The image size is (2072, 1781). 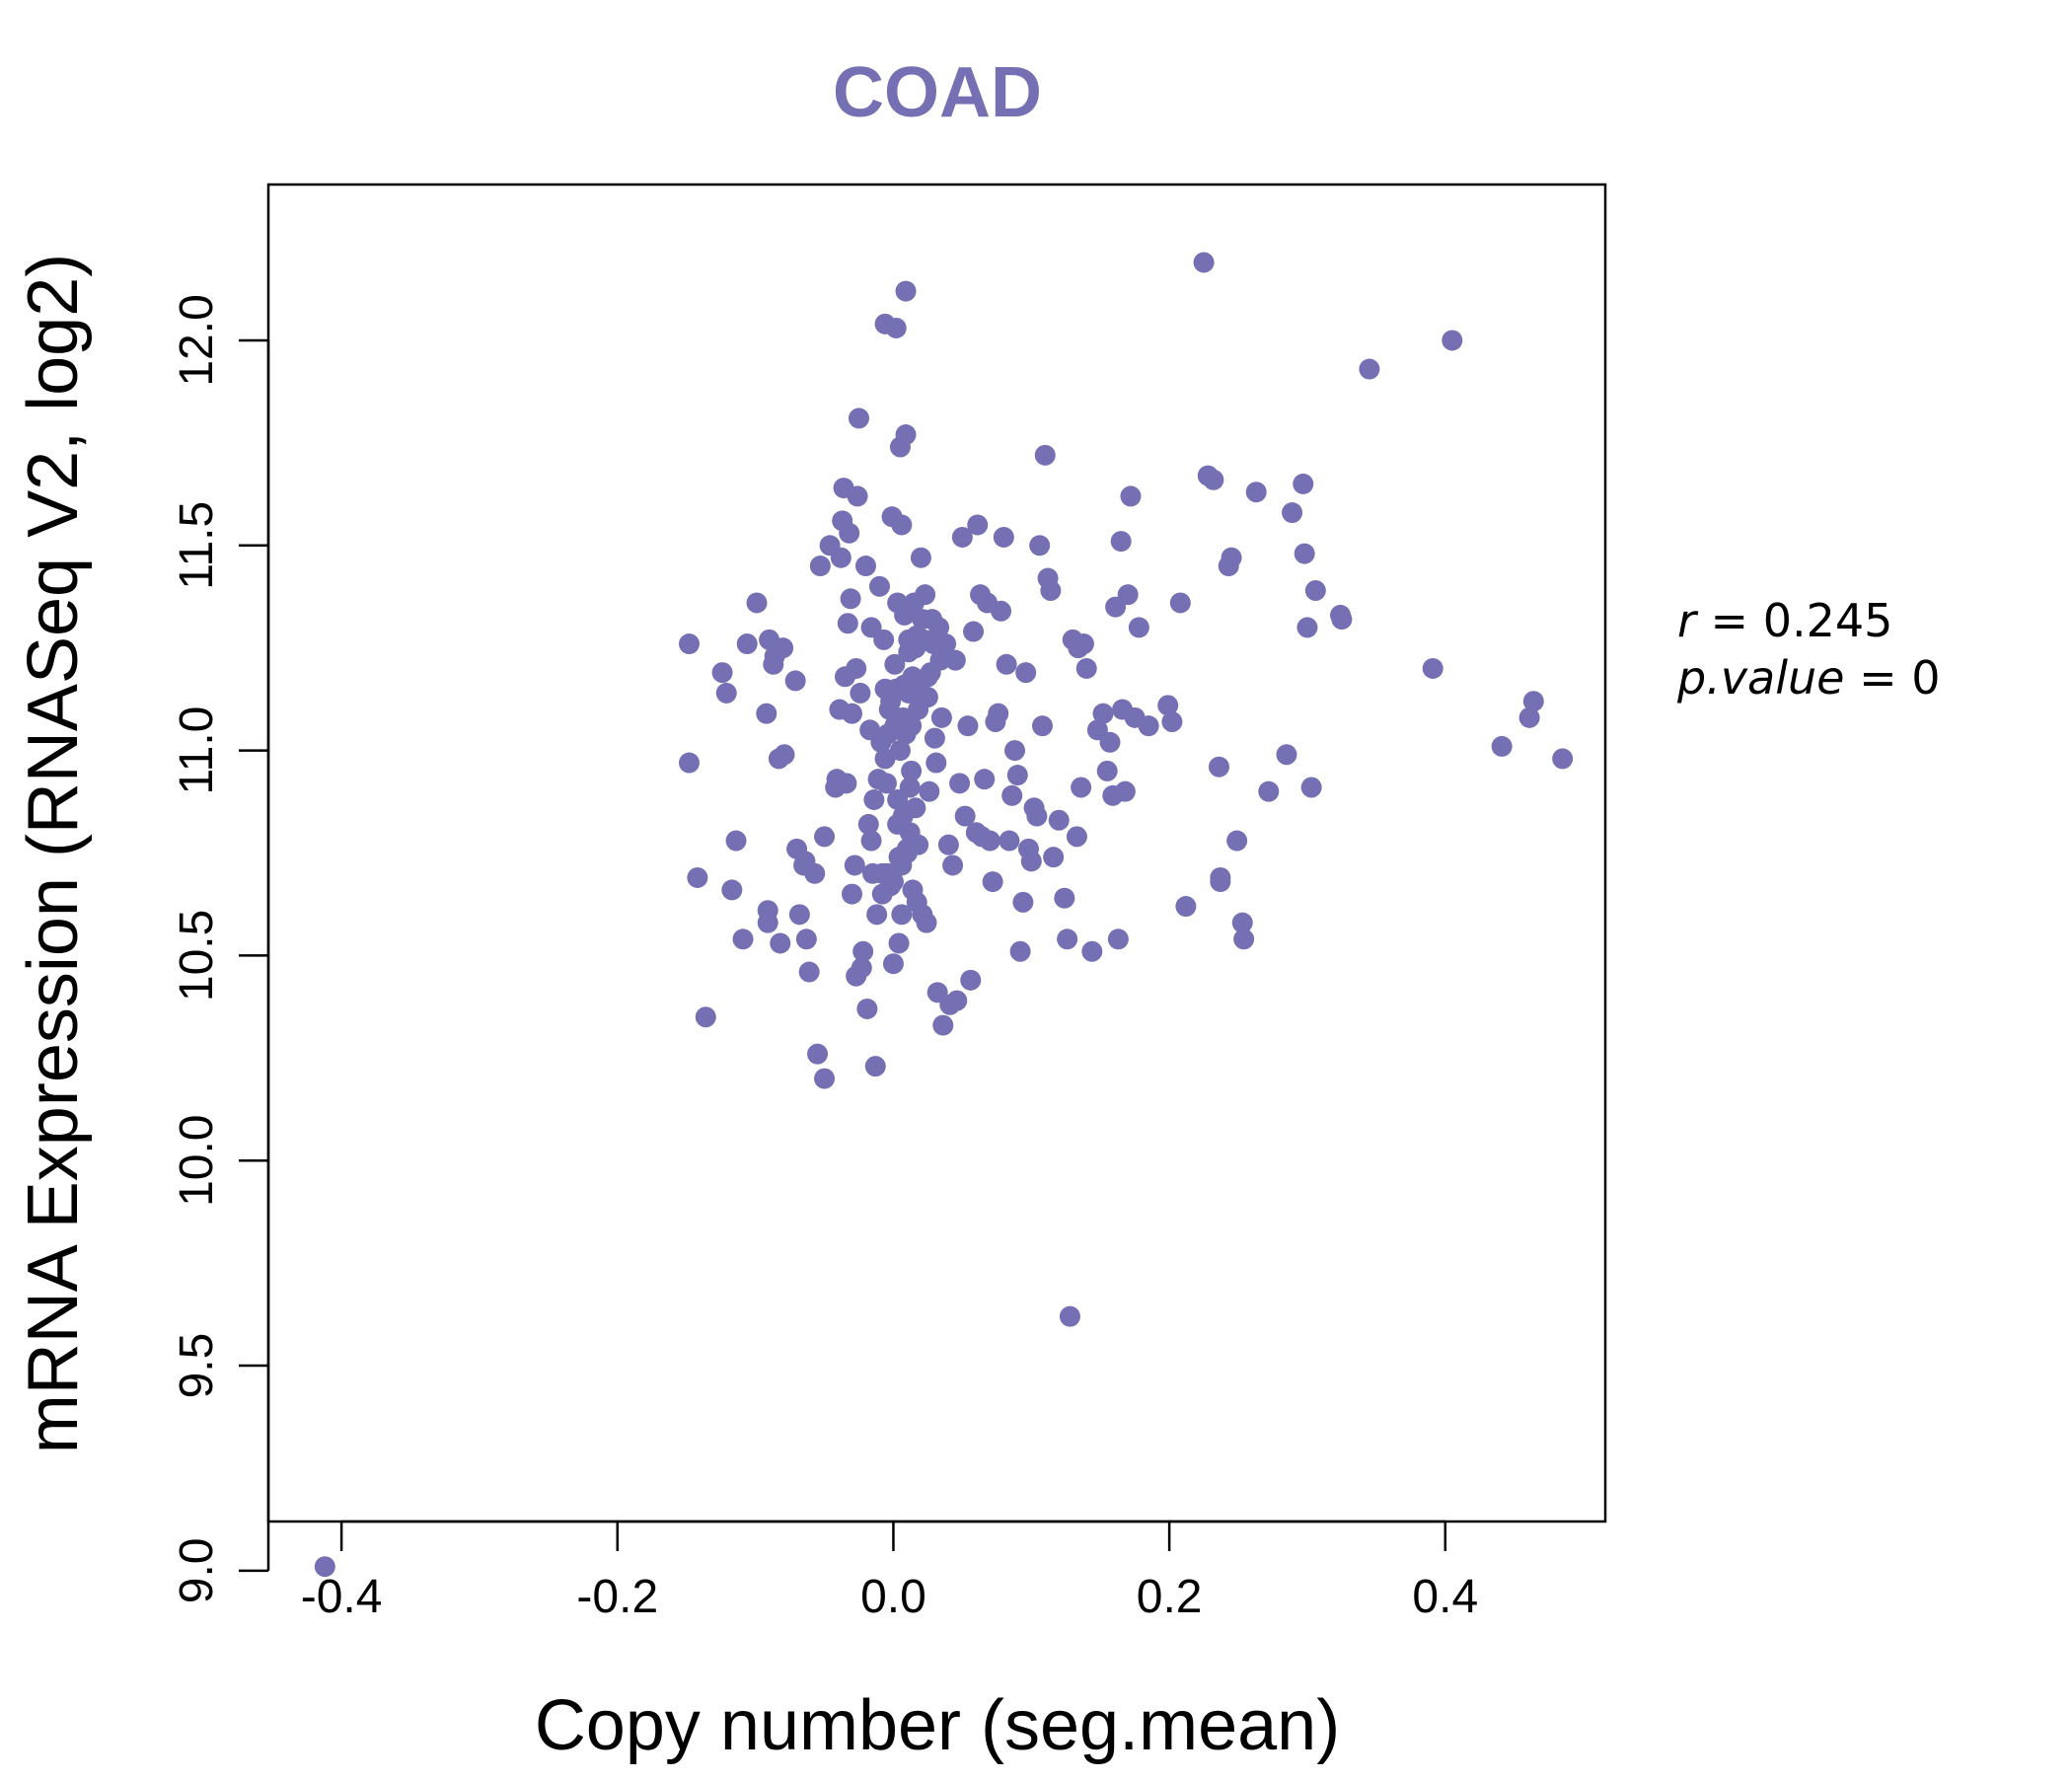 I want to click on correlation-stats: r = 0.245 p.value = 0, so click(x=1855, y=649).